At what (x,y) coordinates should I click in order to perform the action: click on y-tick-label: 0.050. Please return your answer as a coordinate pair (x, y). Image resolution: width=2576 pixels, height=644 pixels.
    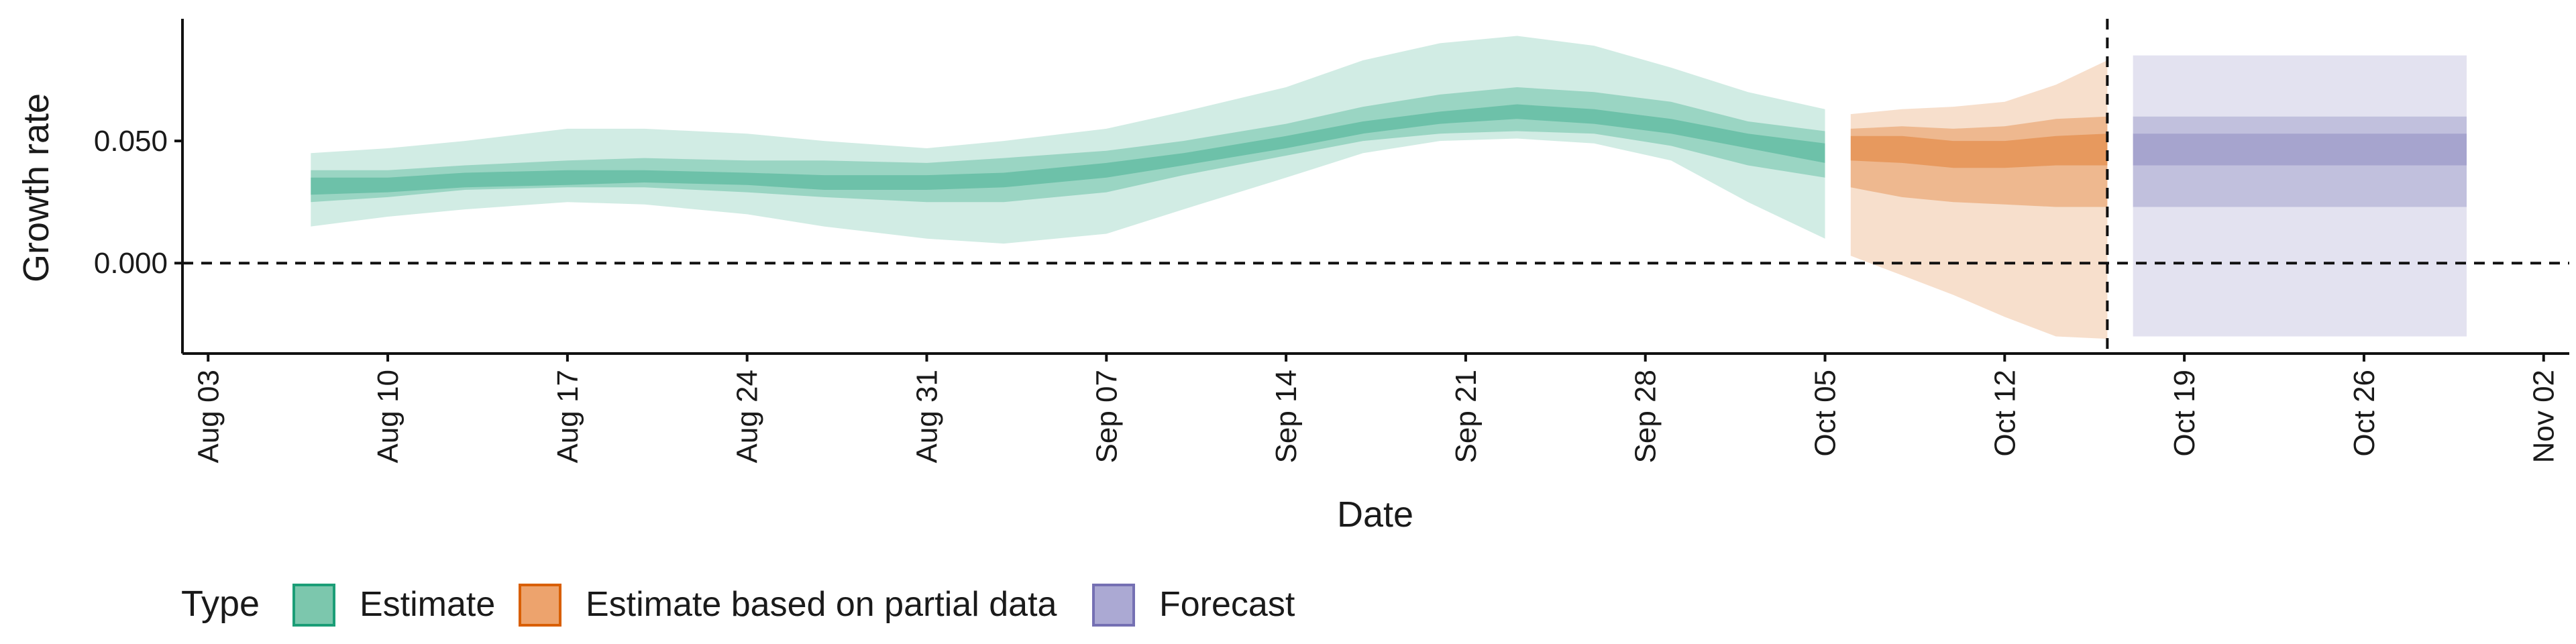
    Looking at the image, I should click on (131, 141).